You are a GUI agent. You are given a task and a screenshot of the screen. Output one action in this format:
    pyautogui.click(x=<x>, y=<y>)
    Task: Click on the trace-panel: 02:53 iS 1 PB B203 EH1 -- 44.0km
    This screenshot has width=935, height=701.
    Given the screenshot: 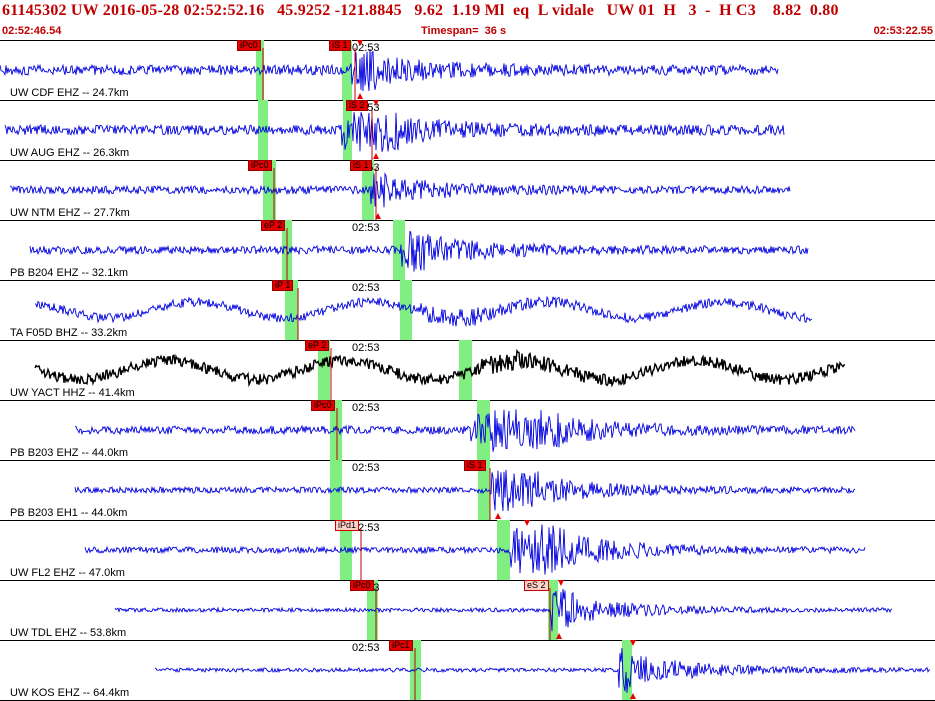 What is the action you would take?
    pyautogui.click(x=467, y=490)
    